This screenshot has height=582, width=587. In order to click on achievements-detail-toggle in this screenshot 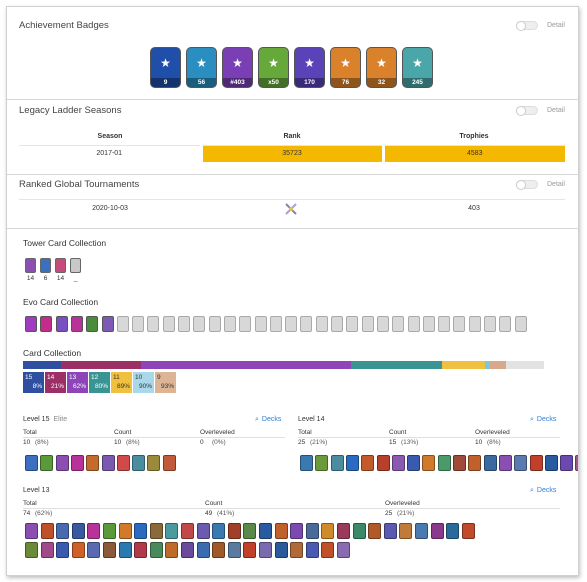, I will do `click(527, 26)`.